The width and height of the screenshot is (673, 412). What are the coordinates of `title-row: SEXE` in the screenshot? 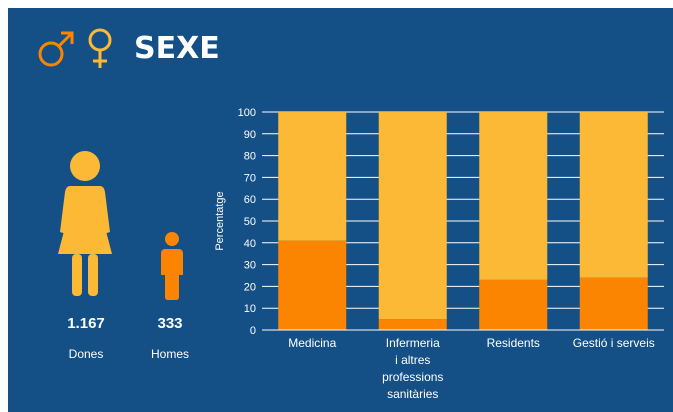 It's located at (128, 48).